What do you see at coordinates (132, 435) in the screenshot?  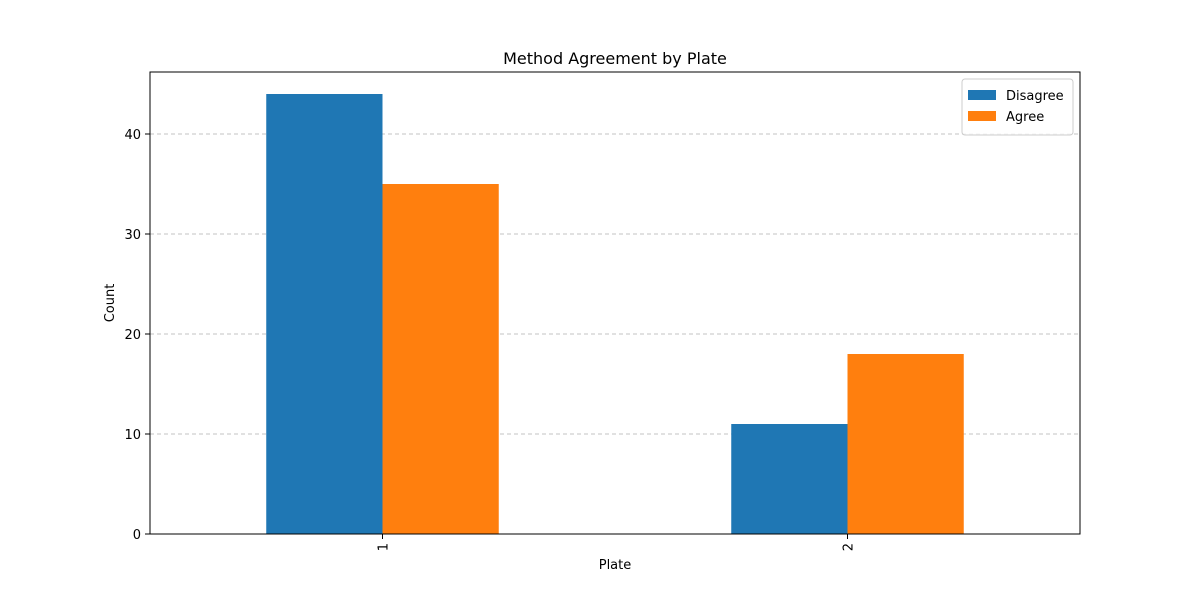 I see `y-tick-label: 10` at bounding box center [132, 435].